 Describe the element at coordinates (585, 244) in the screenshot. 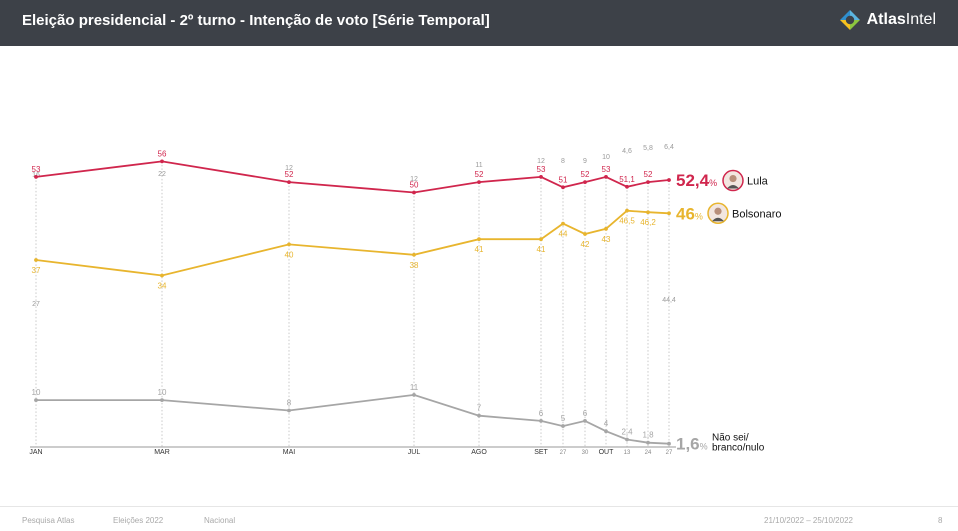

I see `data-label: 42` at that location.